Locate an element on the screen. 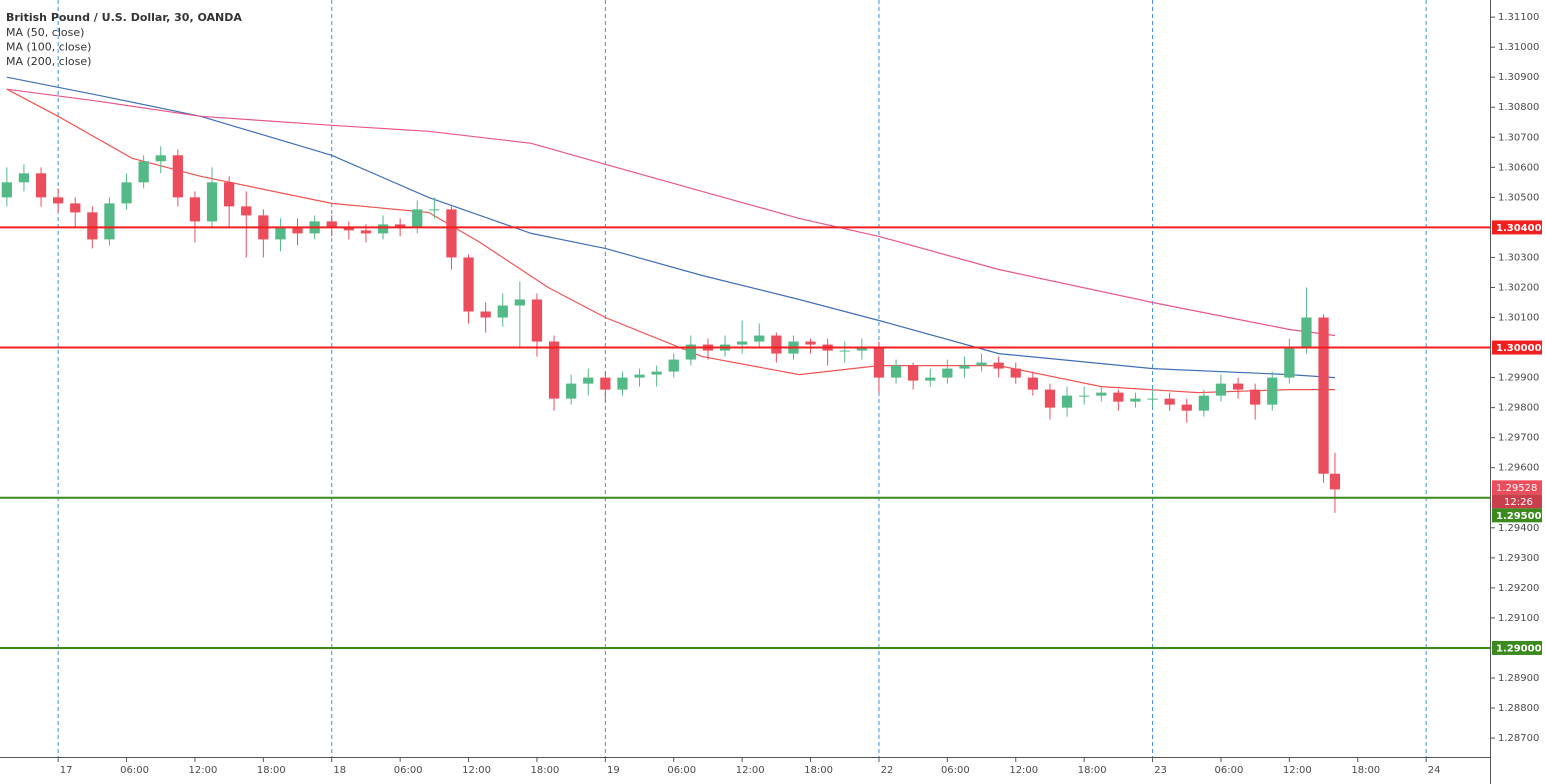 This screenshot has height=784, width=1545. y-tick-label: 1.30800 is located at coordinates (1518, 107).